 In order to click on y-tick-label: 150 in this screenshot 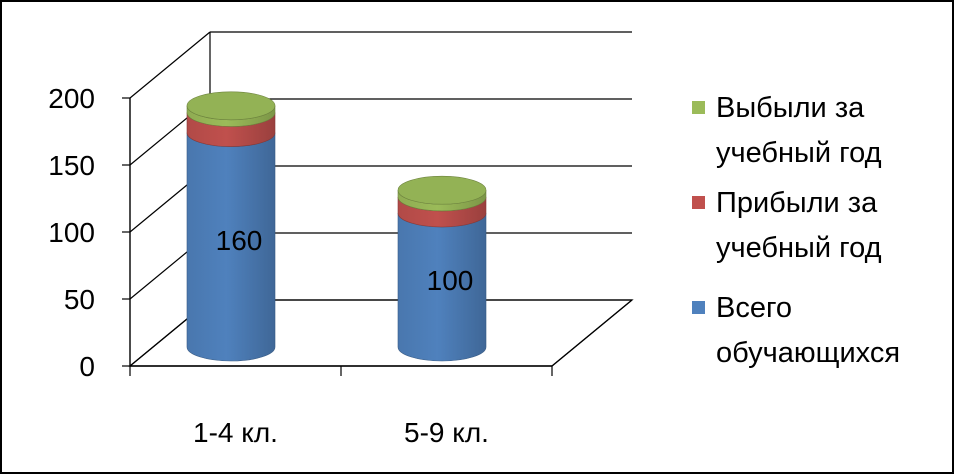, I will do `click(71, 165)`.